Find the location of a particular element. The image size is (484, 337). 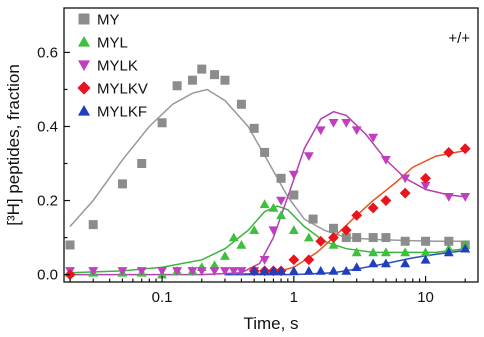

legend-label-mylkf: MYLKF is located at coordinates (122, 112).